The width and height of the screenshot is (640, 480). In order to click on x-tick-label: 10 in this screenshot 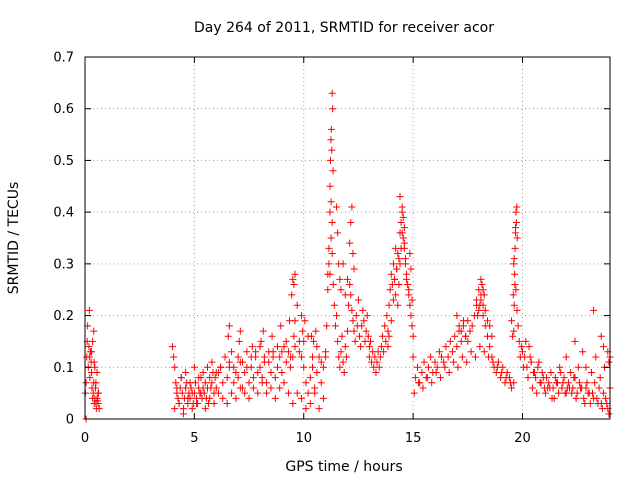, I will do `click(303, 438)`.